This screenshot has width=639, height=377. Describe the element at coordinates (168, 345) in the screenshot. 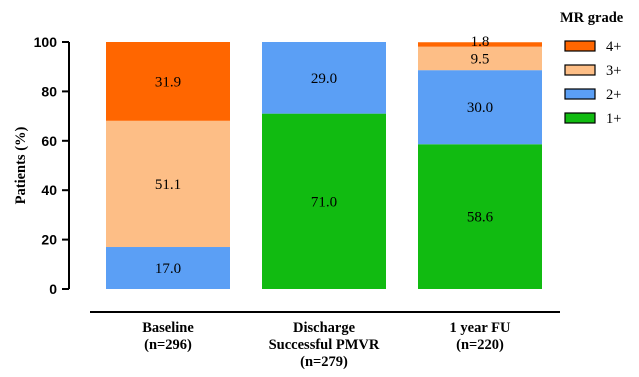

I see `x-category-label: (n=296)` at that location.